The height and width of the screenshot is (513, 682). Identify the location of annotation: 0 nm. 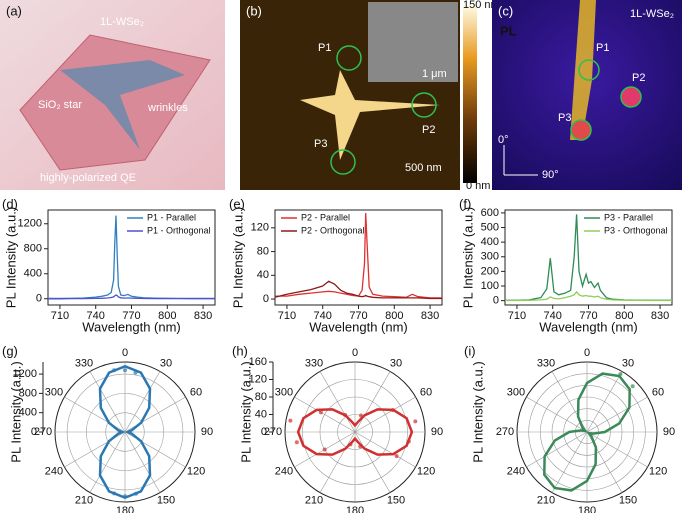
(478, 186).